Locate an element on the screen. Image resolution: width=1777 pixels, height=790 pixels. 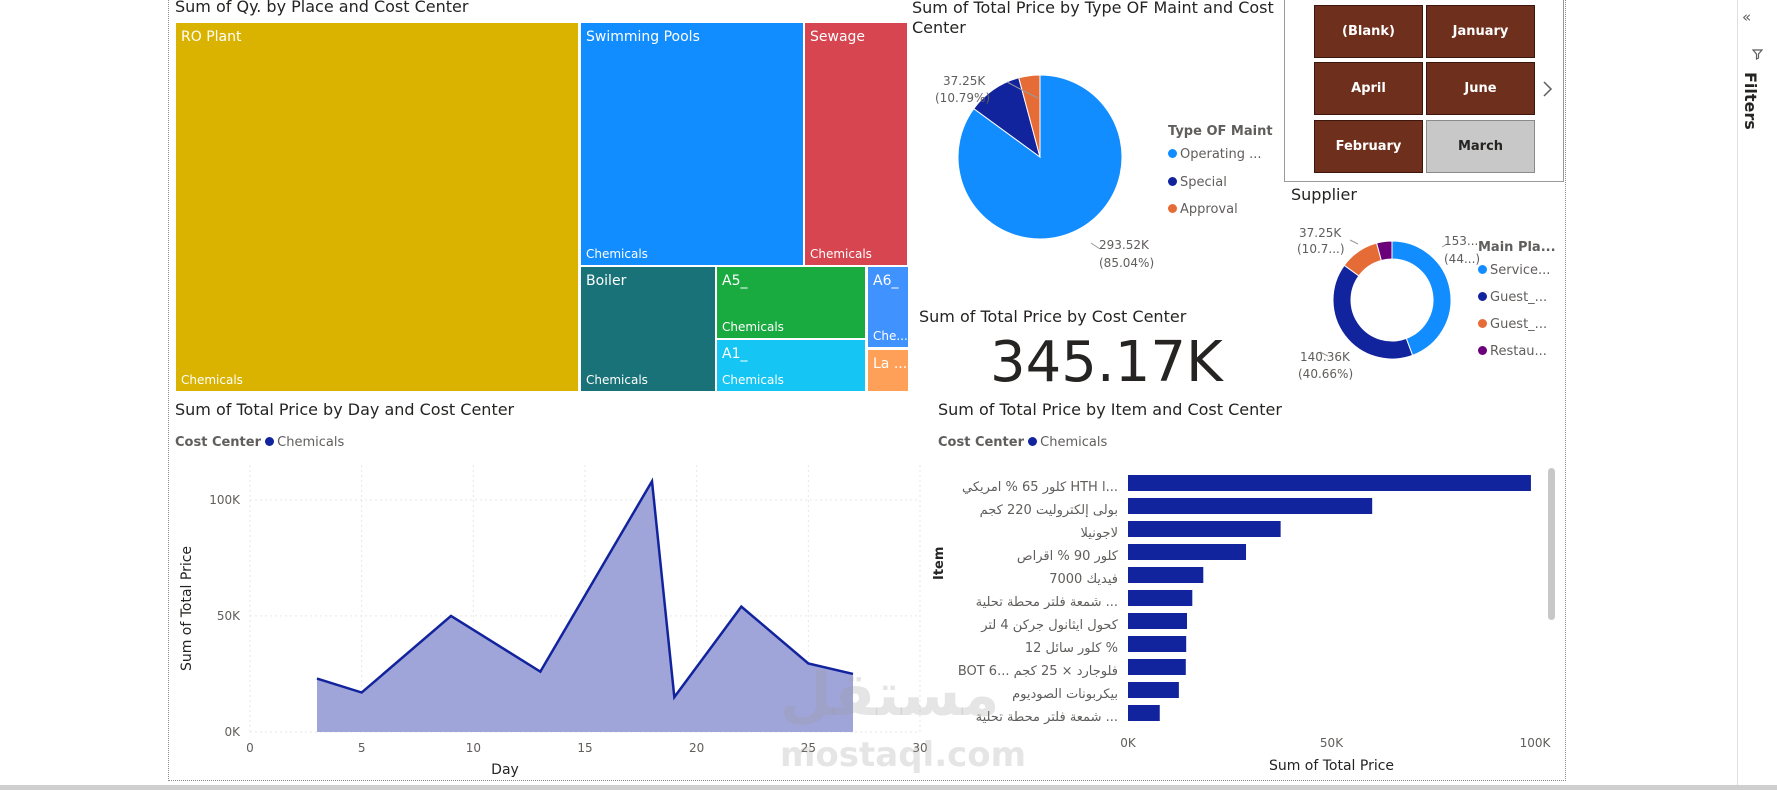
treemap-tile-label: Sewage is located at coordinates (838, 37).